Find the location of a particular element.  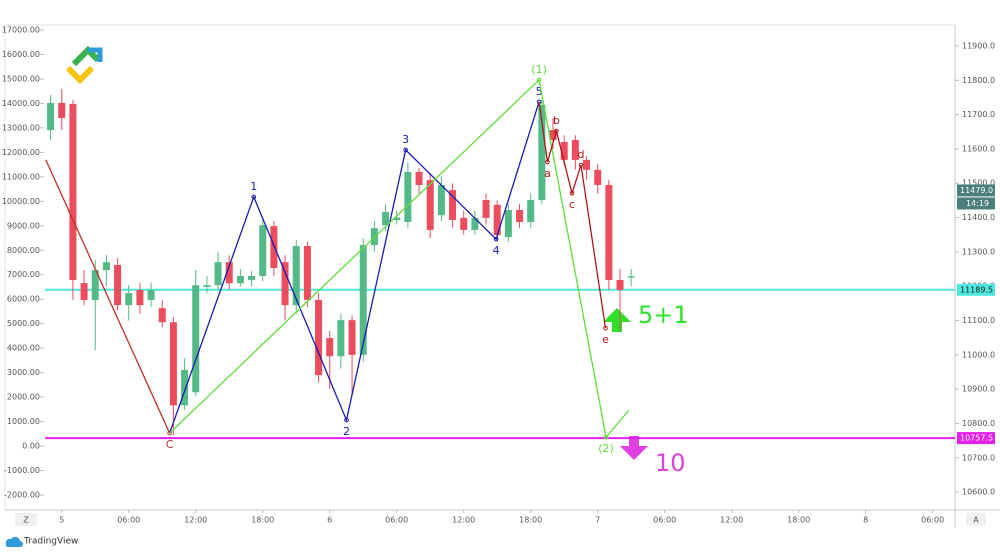

logo-part is located at coordinates (80, 75).